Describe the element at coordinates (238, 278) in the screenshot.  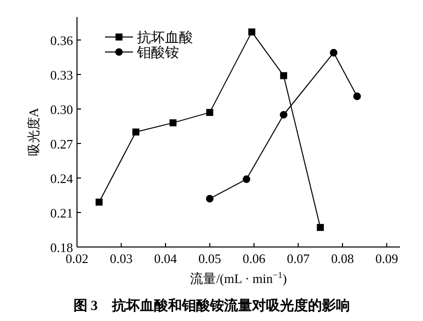
I see `x-axis-title: 流量/(mL · min$^{−1}$)` at that location.